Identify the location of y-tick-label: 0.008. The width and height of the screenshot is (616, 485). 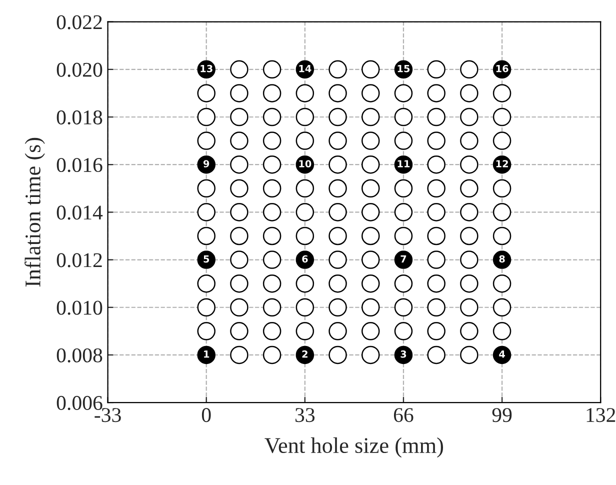
(79, 355).